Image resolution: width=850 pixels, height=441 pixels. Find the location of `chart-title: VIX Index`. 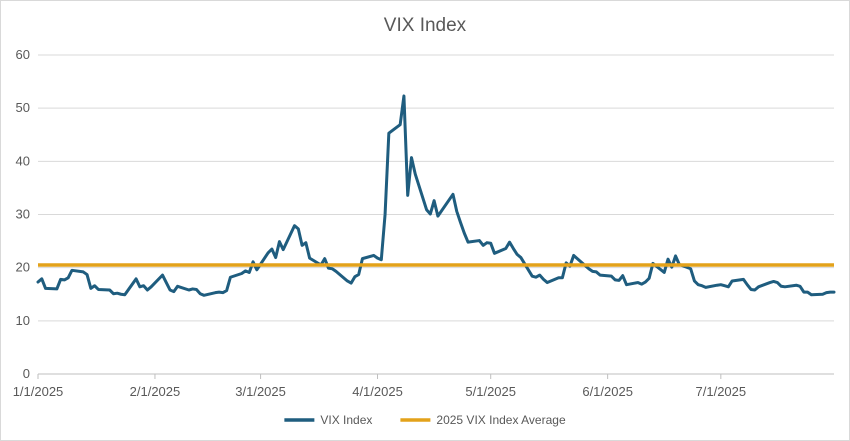

chart-title: VIX Index is located at coordinates (425, 25).